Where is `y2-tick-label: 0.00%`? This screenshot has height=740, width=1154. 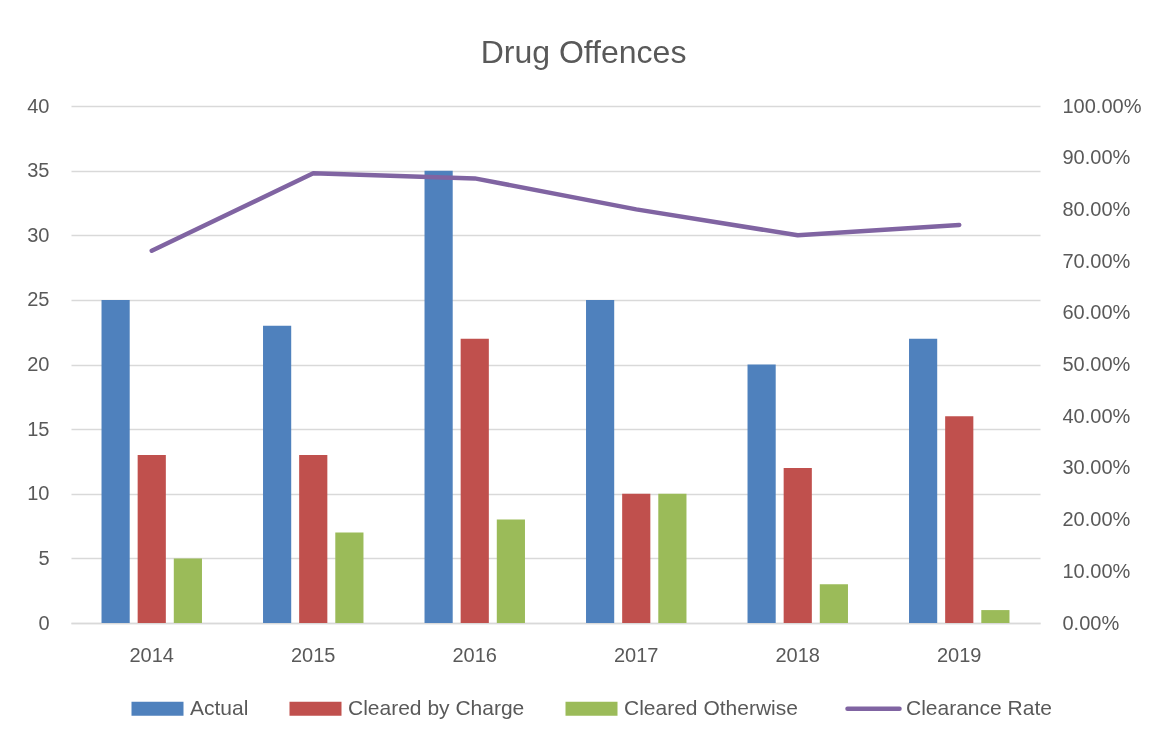
y2-tick-label: 0.00% is located at coordinates (1091, 622).